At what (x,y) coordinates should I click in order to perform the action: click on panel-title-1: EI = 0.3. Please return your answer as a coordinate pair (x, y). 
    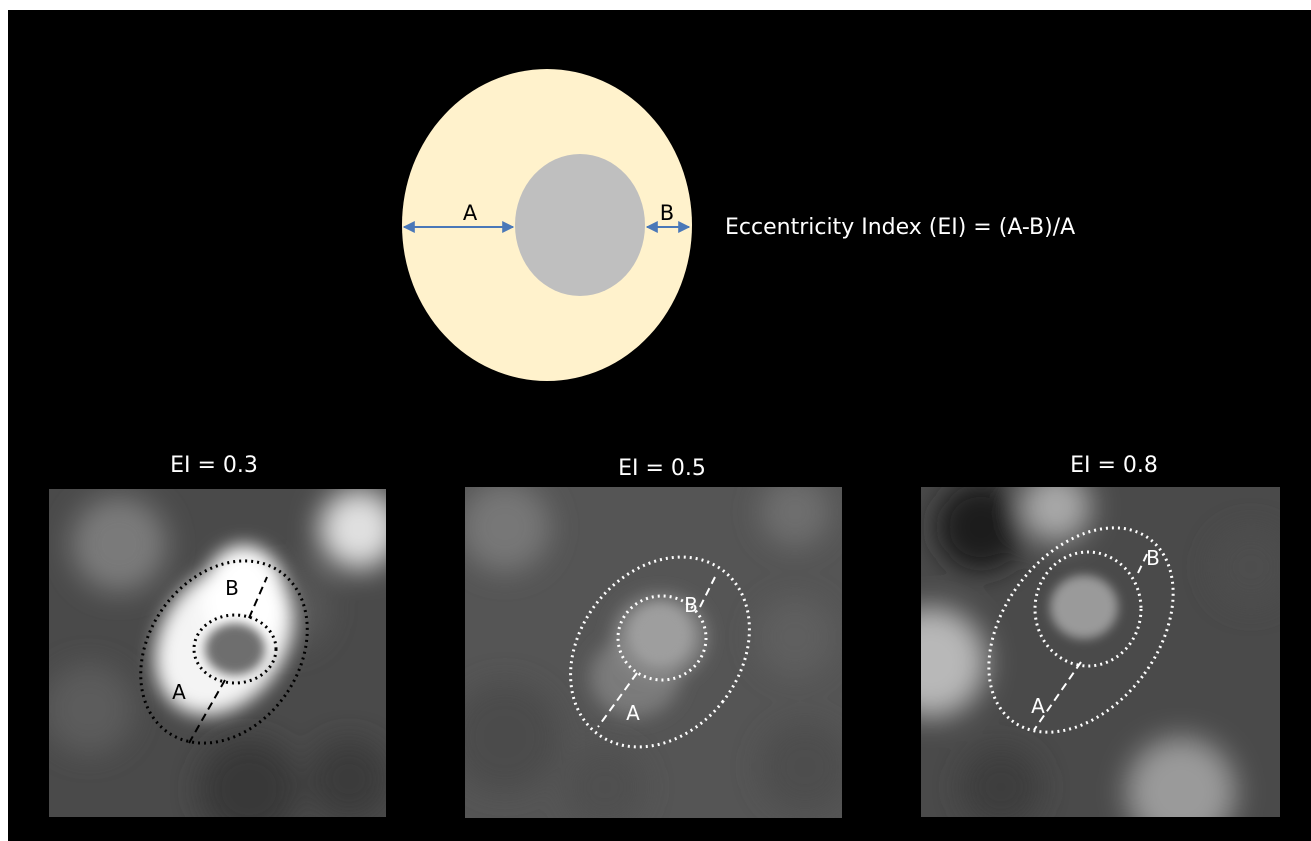
    Looking at the image, I should click on (214, 465).